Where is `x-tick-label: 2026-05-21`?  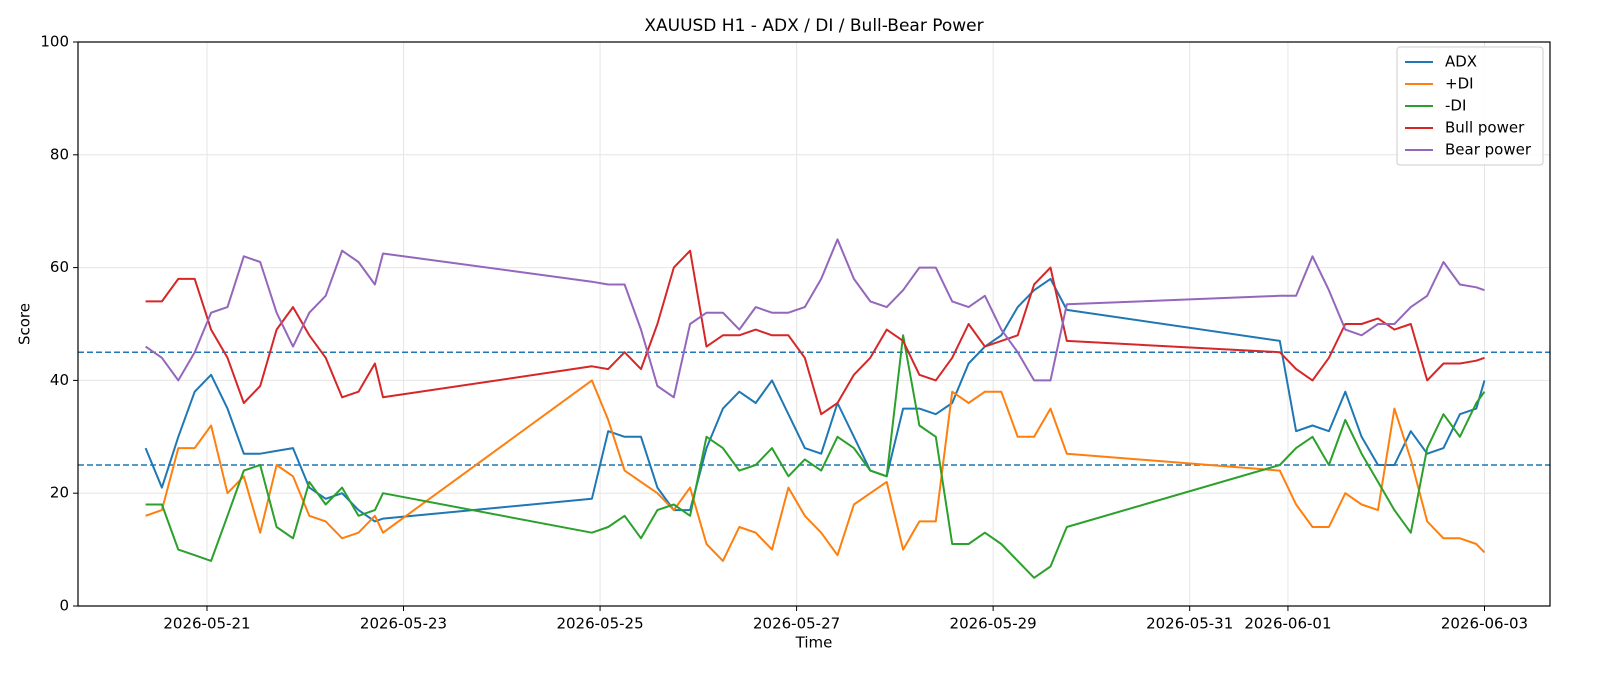
x-tick-label: 2026-05-21 is located at coordinates (206, 624).